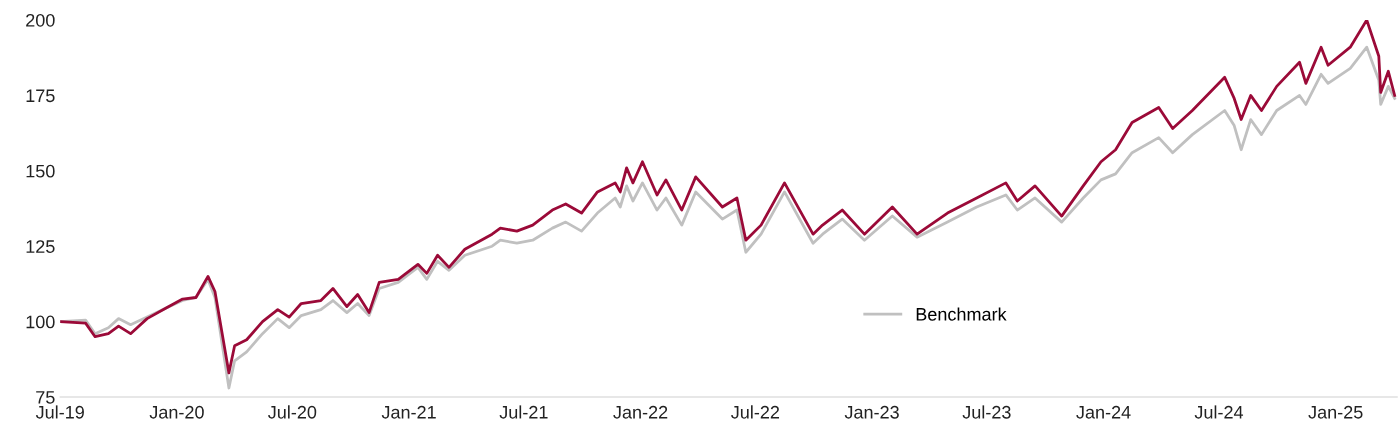  Describe the element at coordinates (408, 412) in the screenshot. I see `x-tick-label: Jan-21` at that location.